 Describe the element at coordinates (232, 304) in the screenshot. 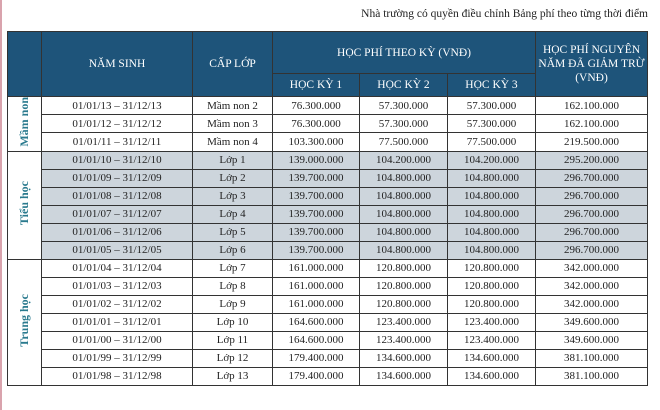

I see `level-cell: Lớp 9` at that location.